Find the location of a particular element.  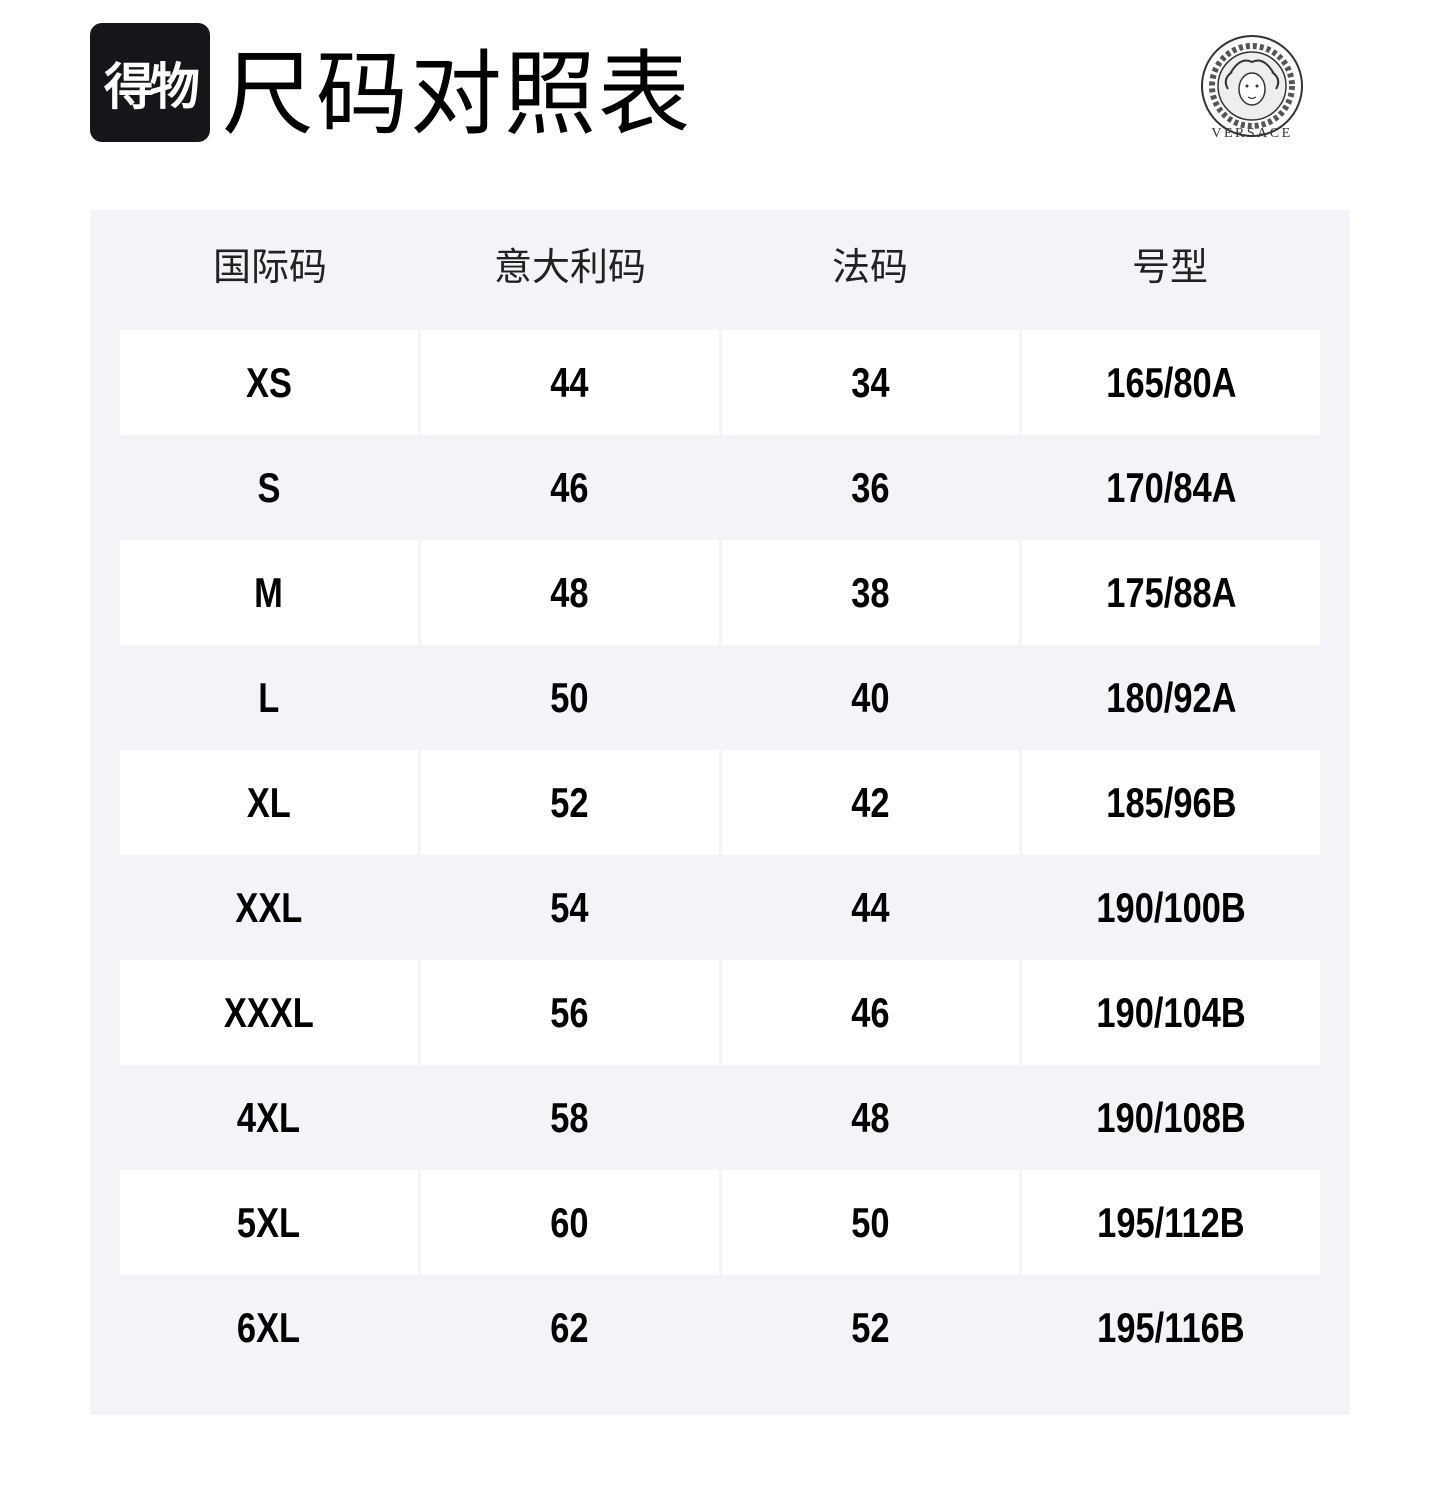

cell-value: 60 is located at coordinates (569, 1222).